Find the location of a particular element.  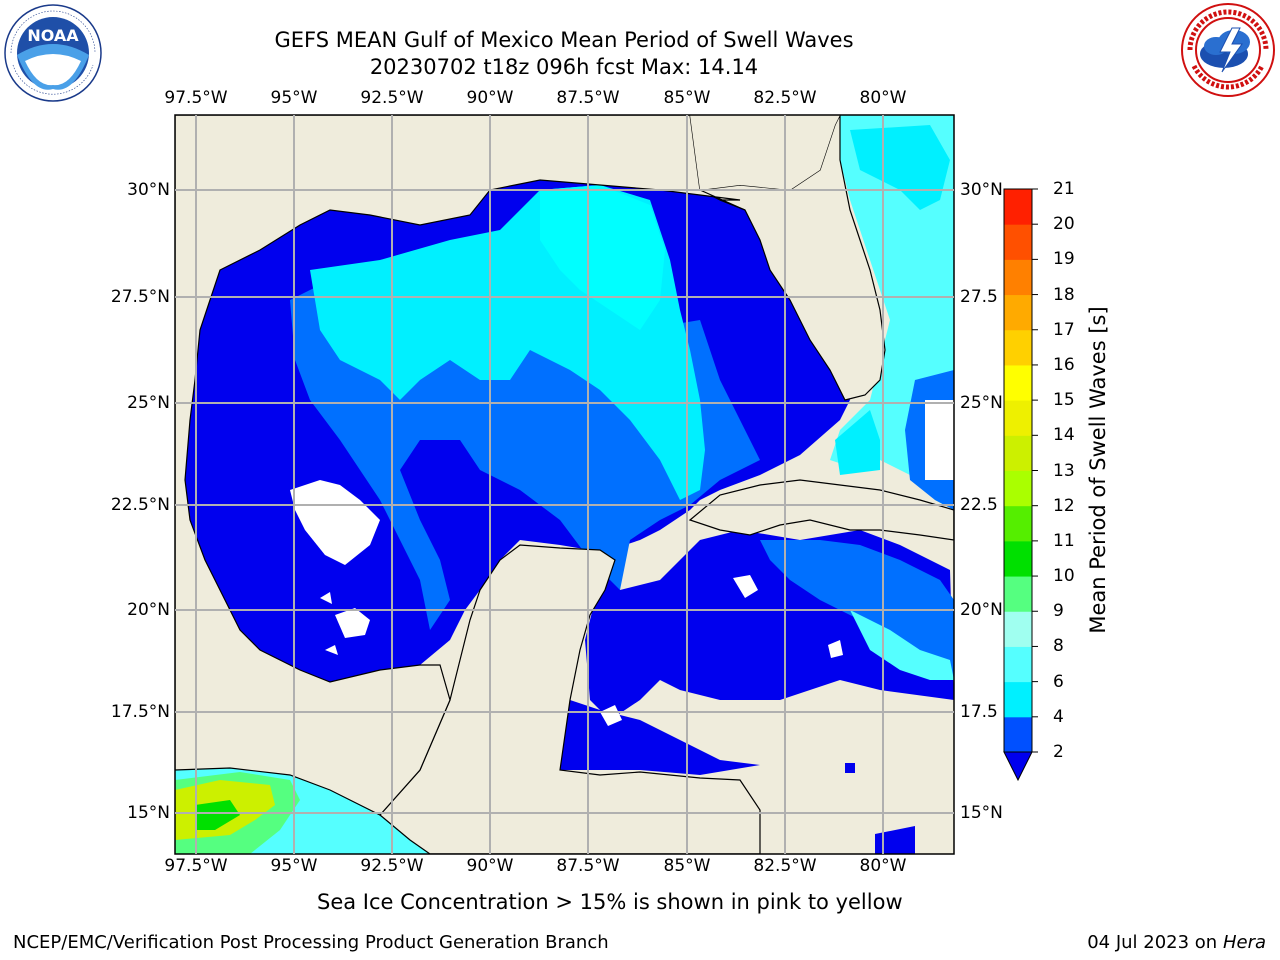

colorbar-tick-label: 21 is located at coordinates (1064, 189).